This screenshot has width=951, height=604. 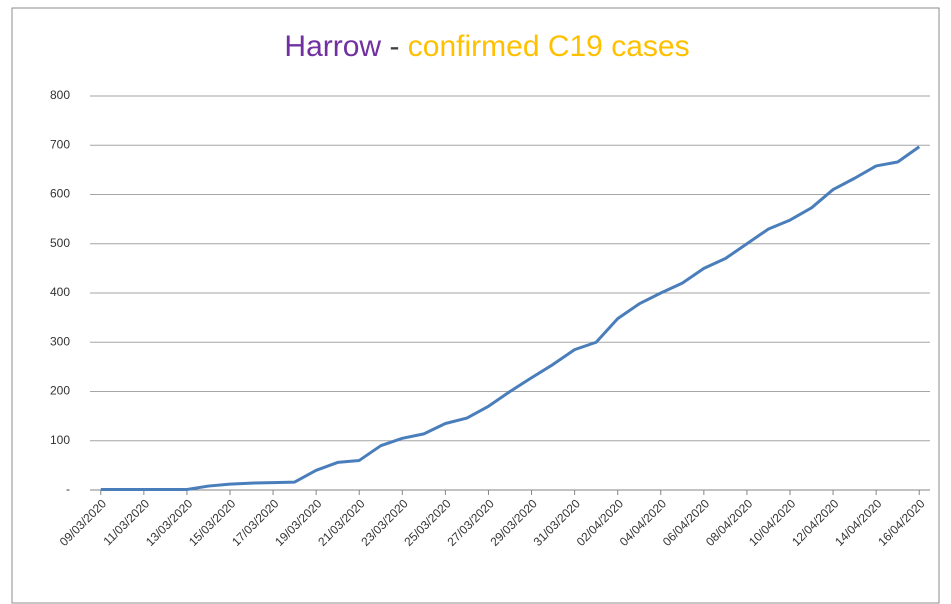 What do you see at coordinates (60, 440) in the screenshot?
I see `y-tick-label: 100` at bounding box center [60, 440].